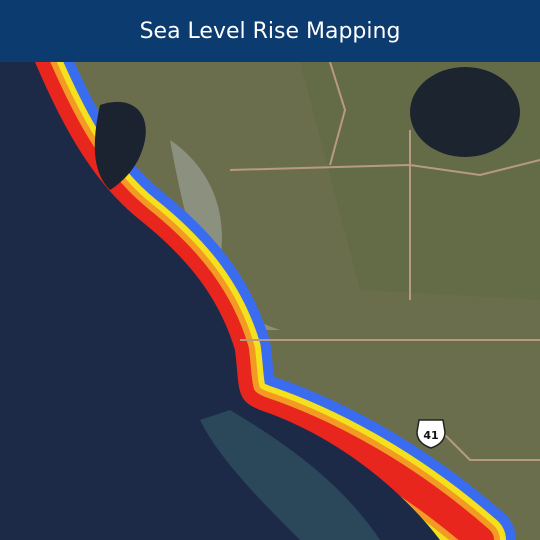  What do you see at coordinates (120, 145) in the screenshot?
I see `harbor` at bounding box center [120, 145].